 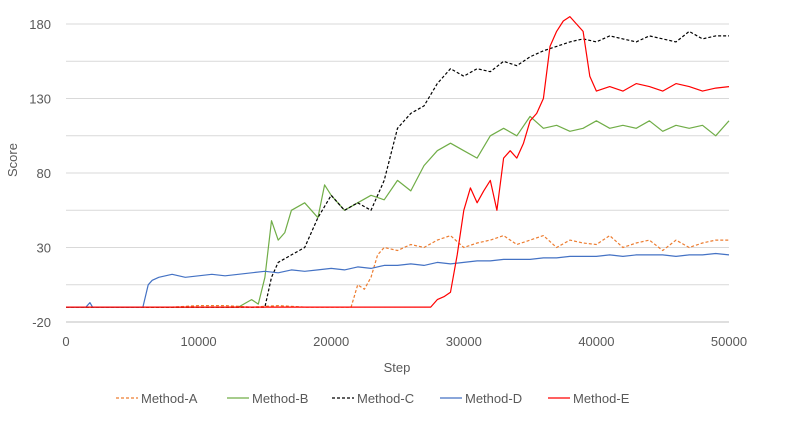 I want to click on x-tick-label: 10000, so click(x=199, y=341).